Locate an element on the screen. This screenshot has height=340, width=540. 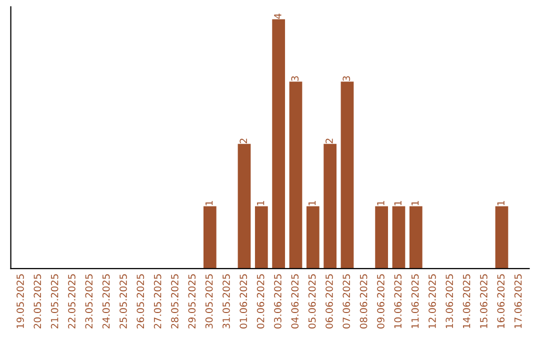
x-tick-label: 29.05.2025 is located at coordinates (192, 301).